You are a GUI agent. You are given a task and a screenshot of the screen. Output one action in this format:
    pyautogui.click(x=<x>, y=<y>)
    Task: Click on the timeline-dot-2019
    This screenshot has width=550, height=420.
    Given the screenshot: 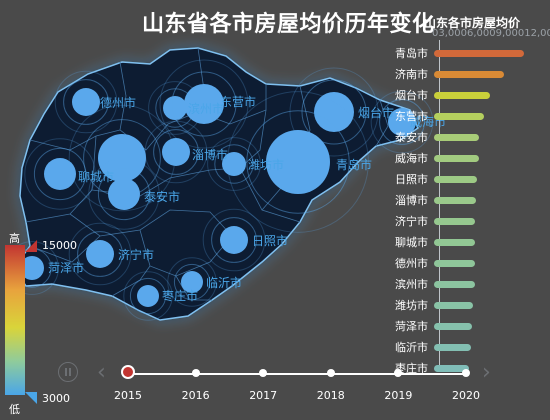 What is the action you would take?
    pyautogui.click(x=398, y=373)
    